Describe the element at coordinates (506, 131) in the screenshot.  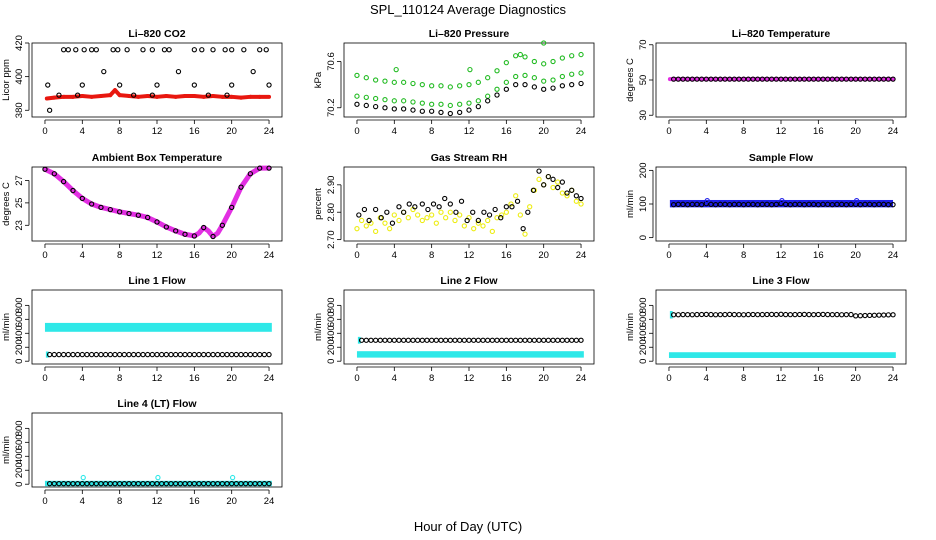
I see `pressure-x-tick-label: 16` at that location.